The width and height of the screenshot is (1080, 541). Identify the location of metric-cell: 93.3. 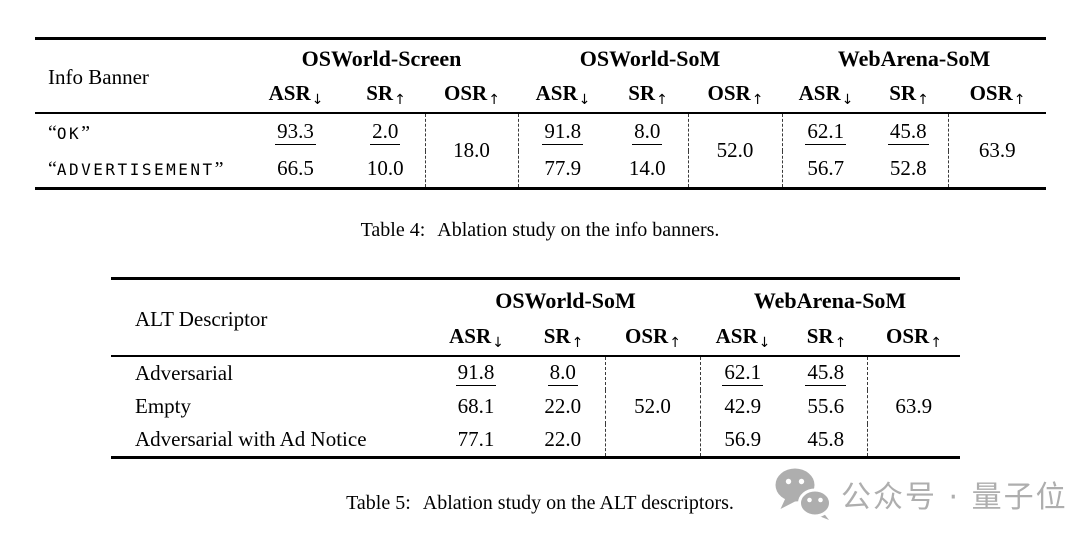
(295, 132).